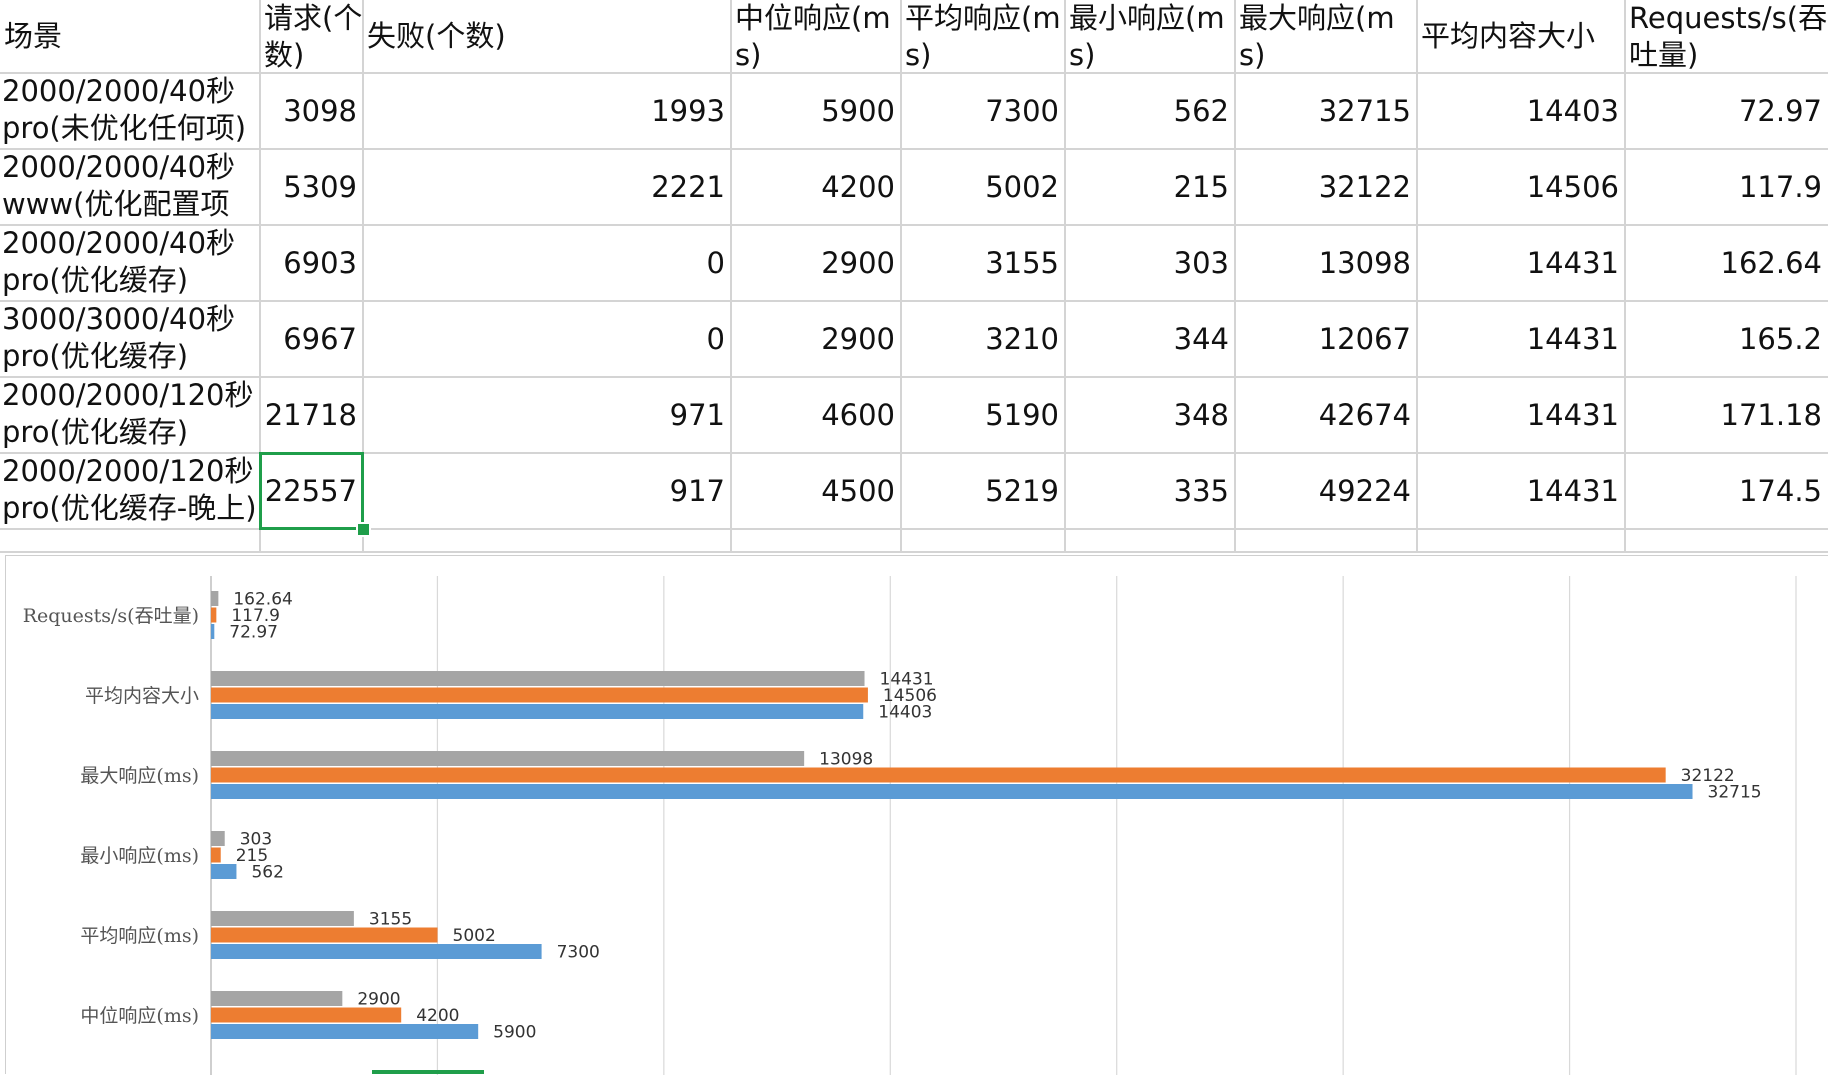 Image resolution: width=1828 pixels, height=1075 pixels. I want to click on data-label: 13098, so click(846, 760).